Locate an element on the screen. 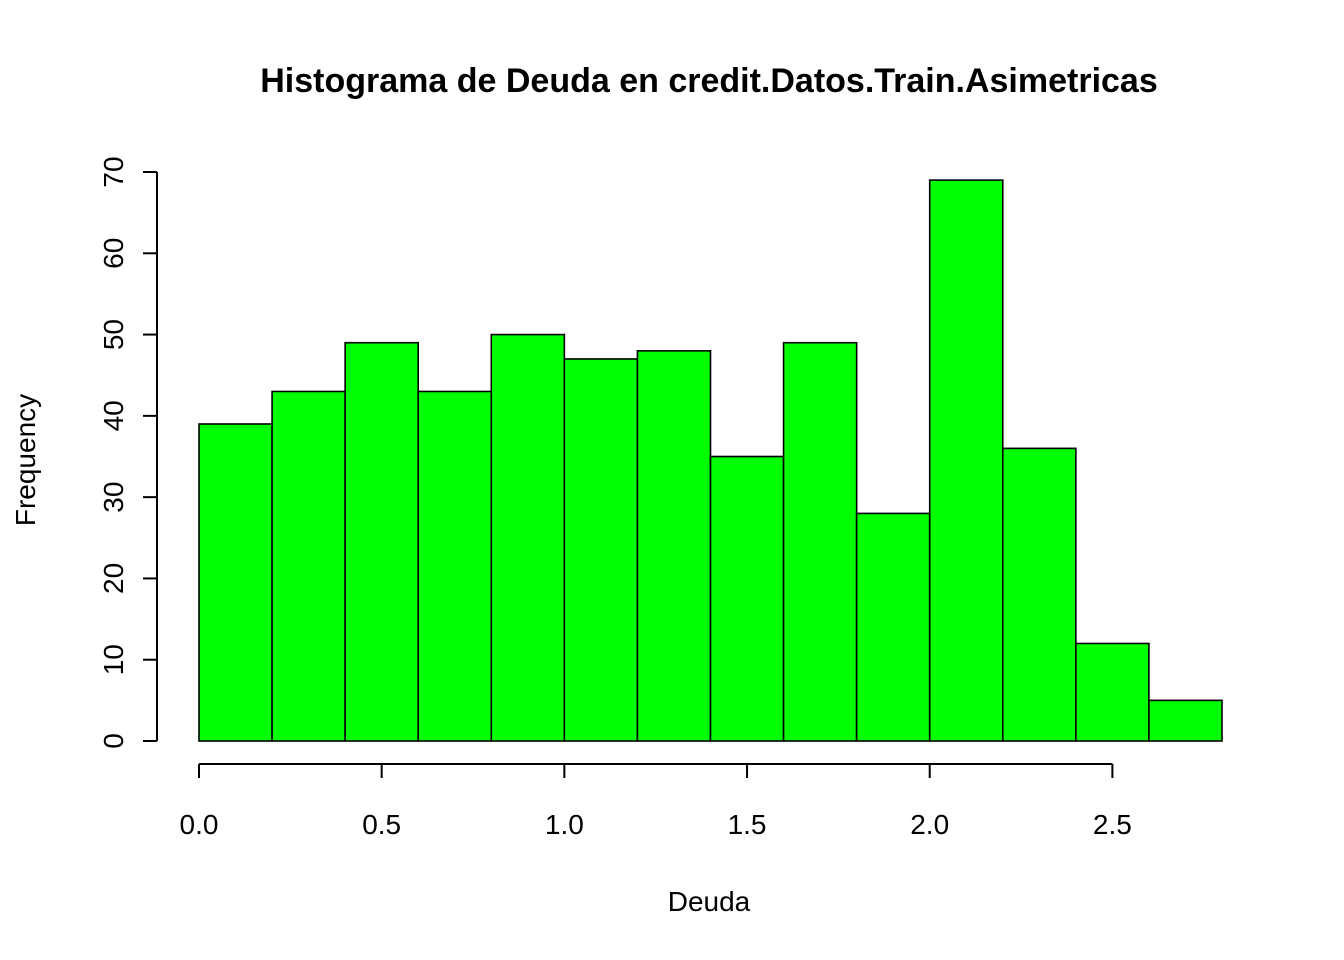 The height and width of the screenshot is (960, 1344). y-tick-label: 20 is located at coordinates (113, 578).